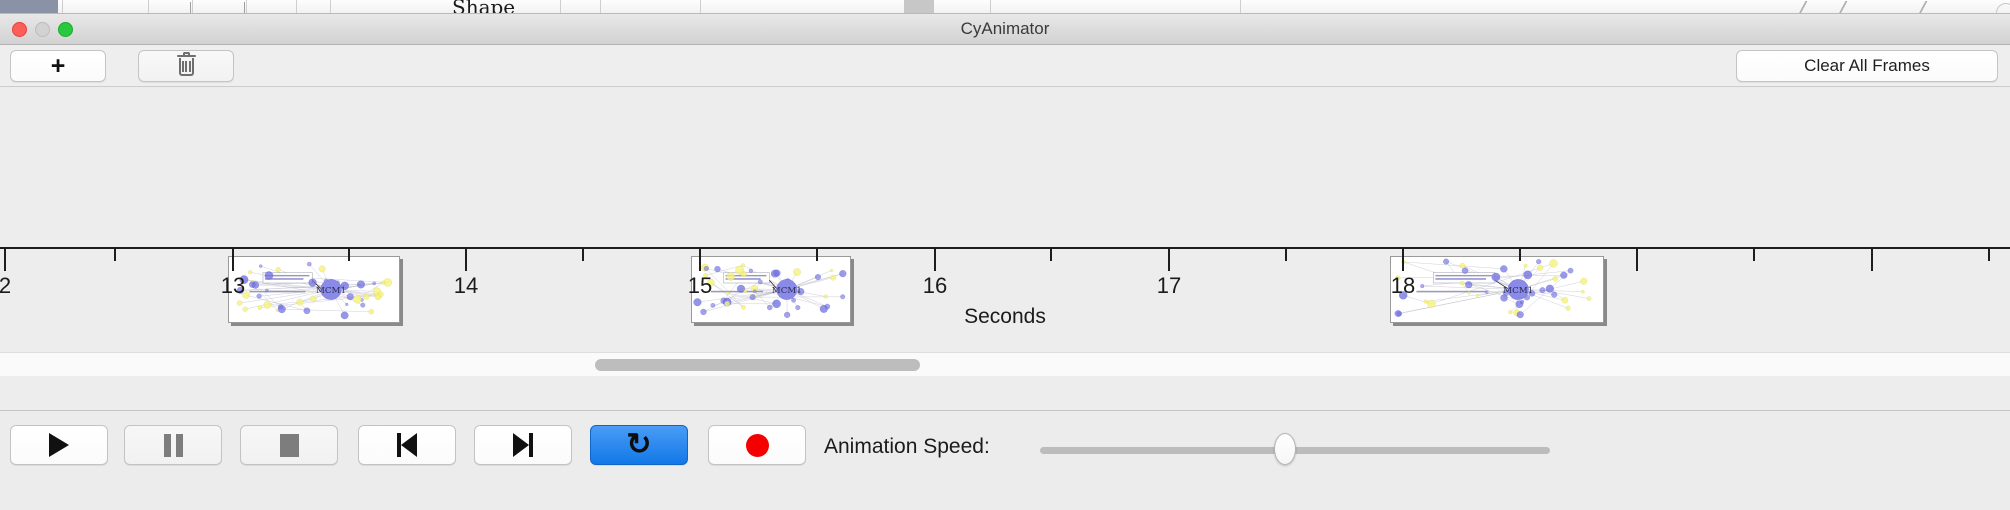 The height and width of the screenshot is (510, 2010). Describe the element at coordinates (19, 29) in the screenshot. I see `close-button` at that location.